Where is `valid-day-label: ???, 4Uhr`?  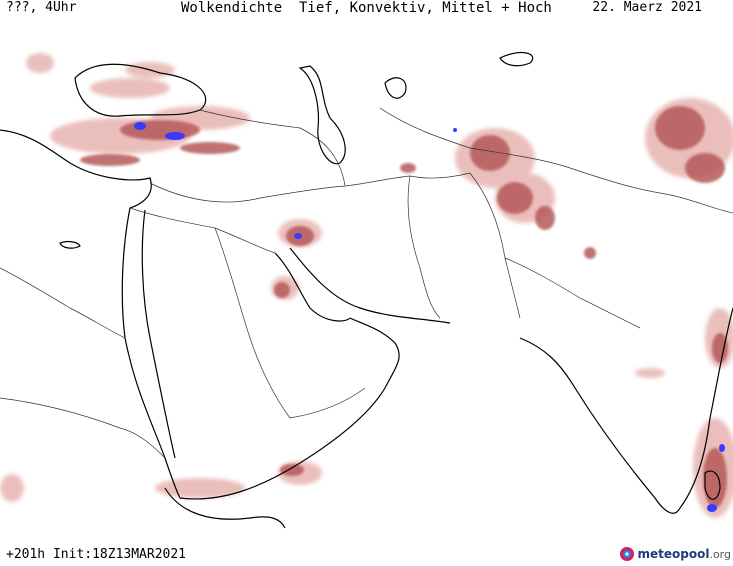
valid-day-label: ???, 4Uhr is located at coordinates (41, 7).